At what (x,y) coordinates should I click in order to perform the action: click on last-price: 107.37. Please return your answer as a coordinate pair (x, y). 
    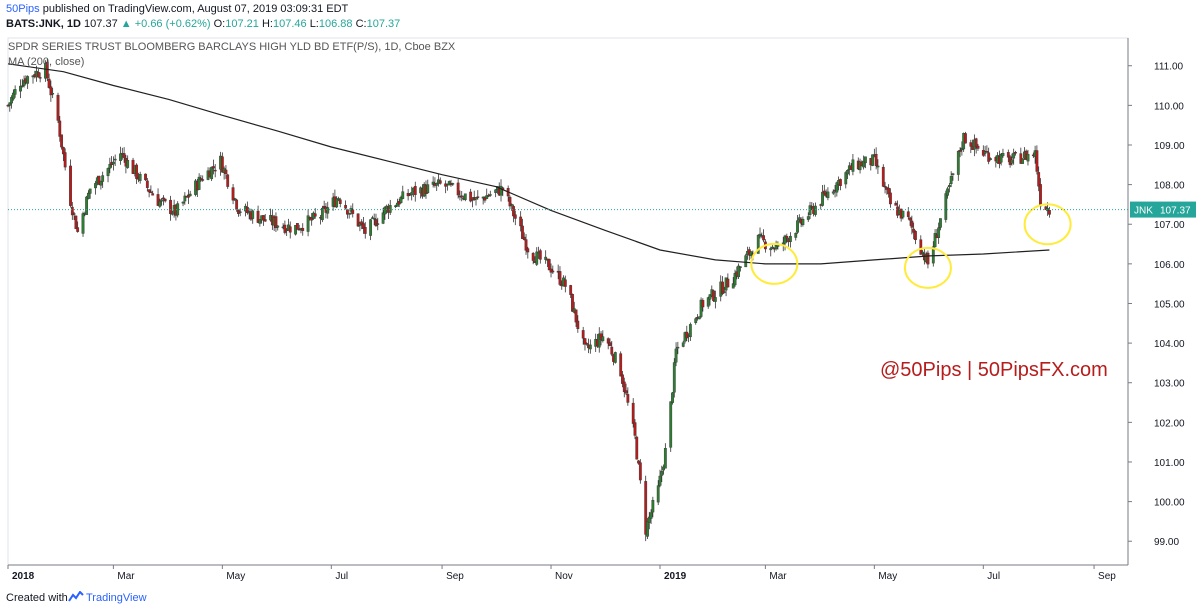
    Looking at the image, I should click on (101, 24).